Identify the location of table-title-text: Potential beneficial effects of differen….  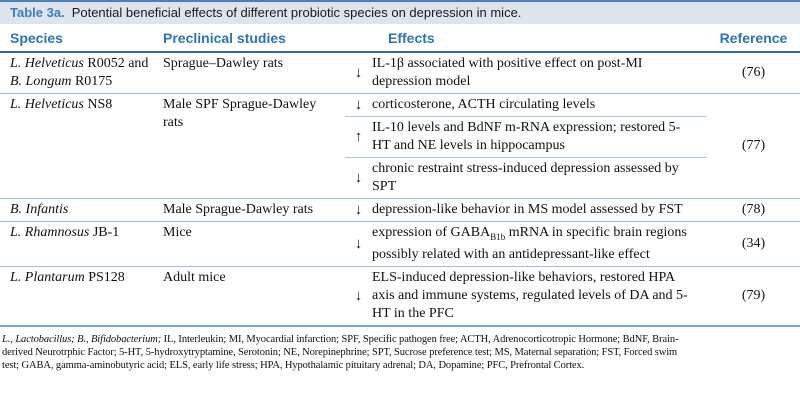
(296, 12).